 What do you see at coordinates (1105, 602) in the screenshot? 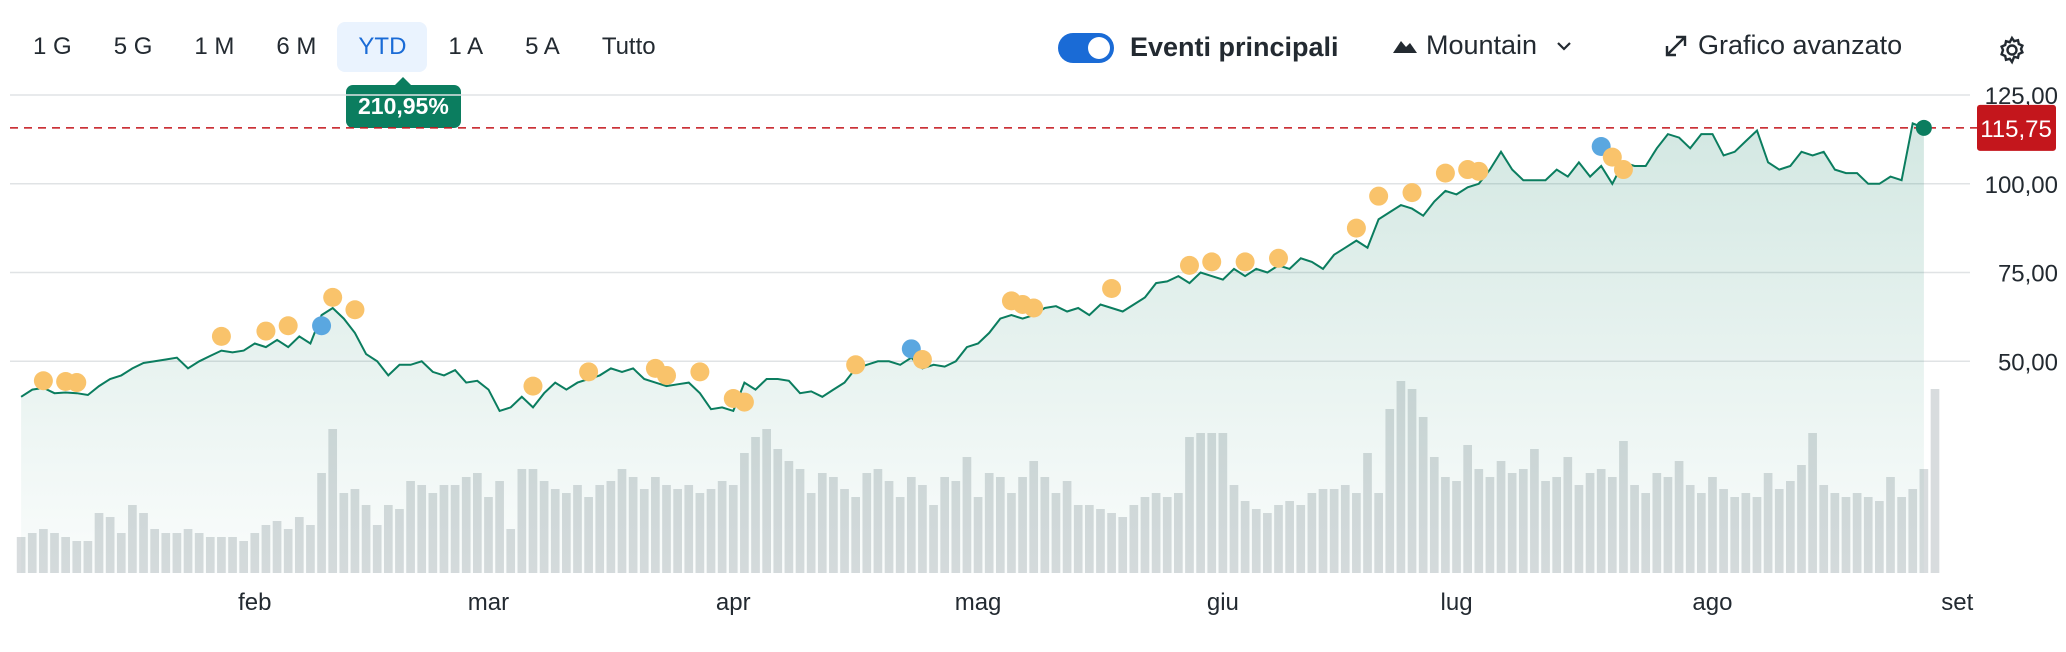
I see `x-axis-labels: feb mar apr mag giu lug ago set` at bounding box center [1105, 602].